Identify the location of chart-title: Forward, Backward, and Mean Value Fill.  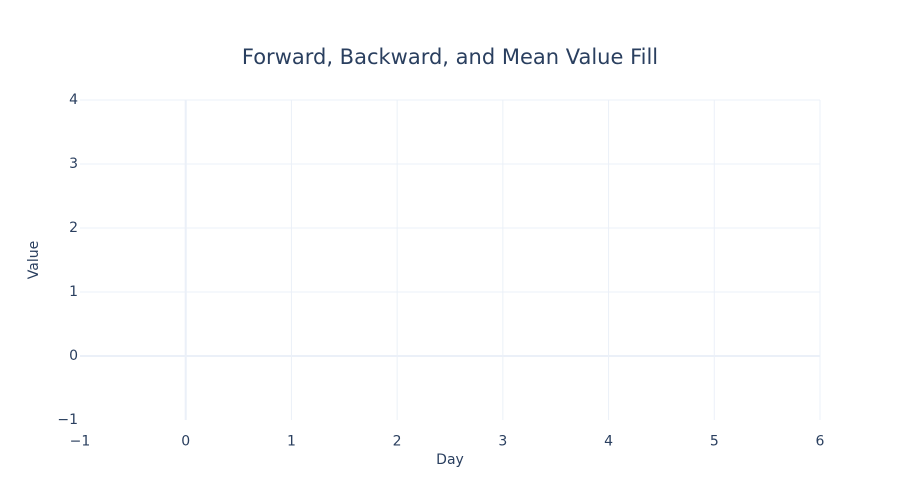
(450, 57).